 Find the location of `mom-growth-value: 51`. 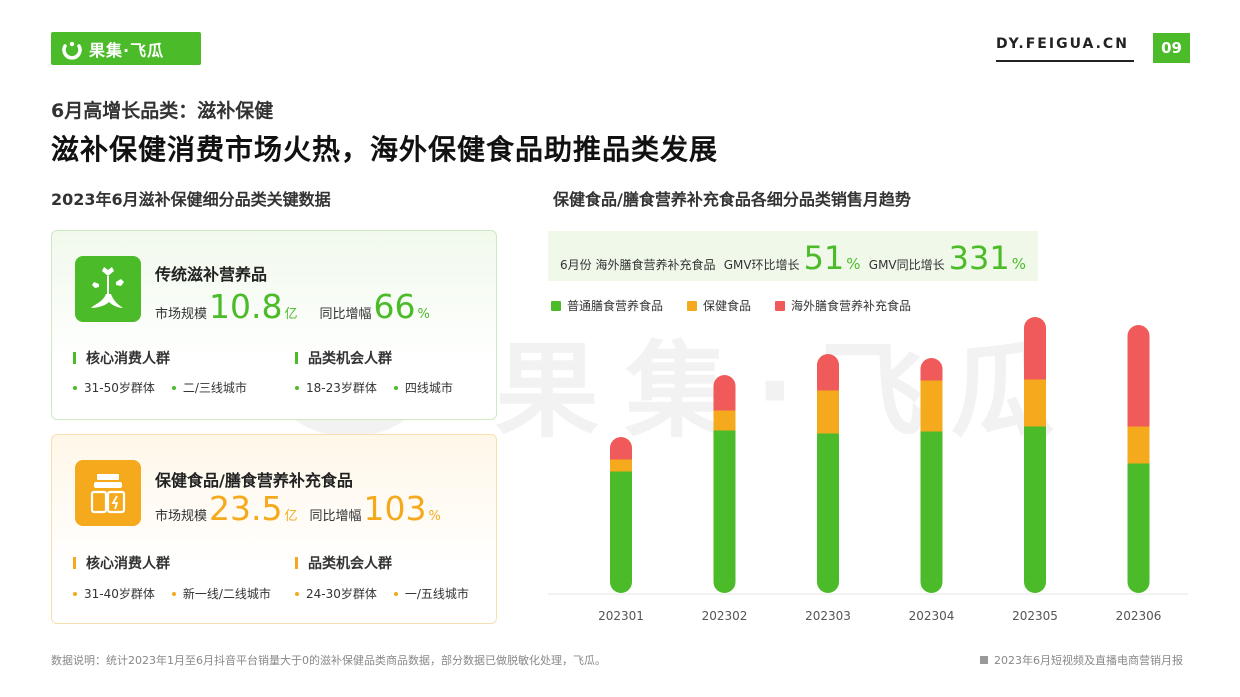

mom-growth-value: 51 is located at coordinates (824, 258).